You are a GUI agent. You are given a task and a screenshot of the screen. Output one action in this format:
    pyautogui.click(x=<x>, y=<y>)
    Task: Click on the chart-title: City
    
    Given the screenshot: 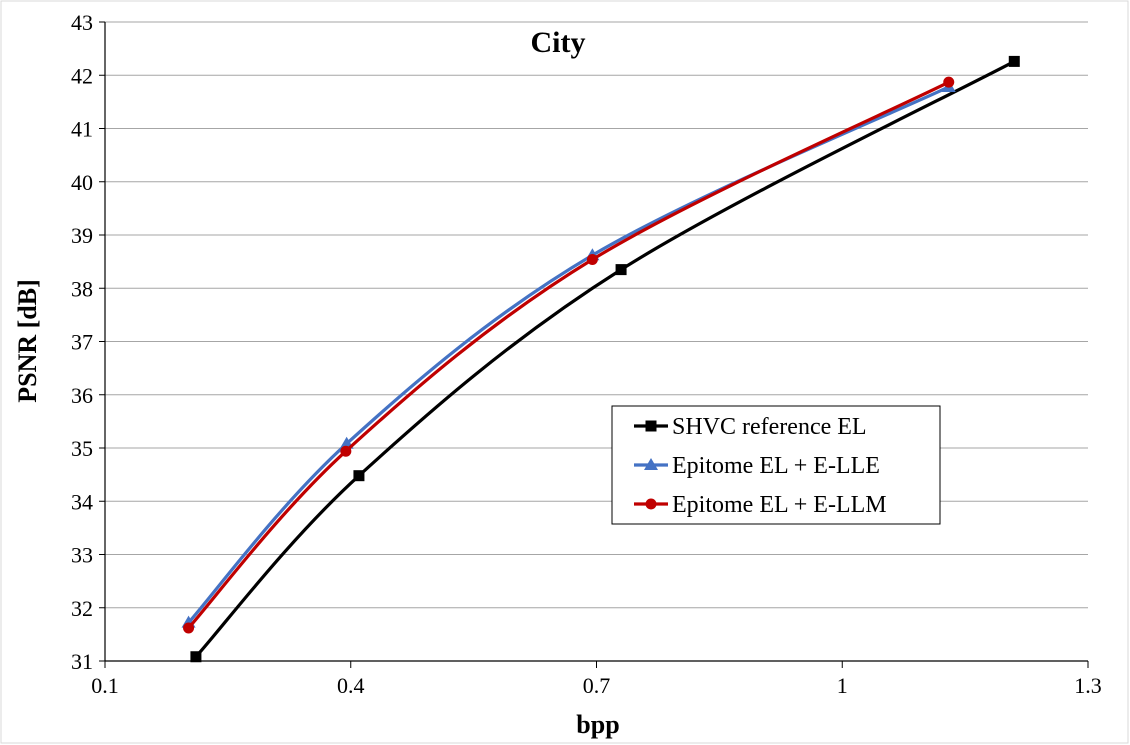 What is the action you would take?
    pyautogui.click(x=558, y=42)
    